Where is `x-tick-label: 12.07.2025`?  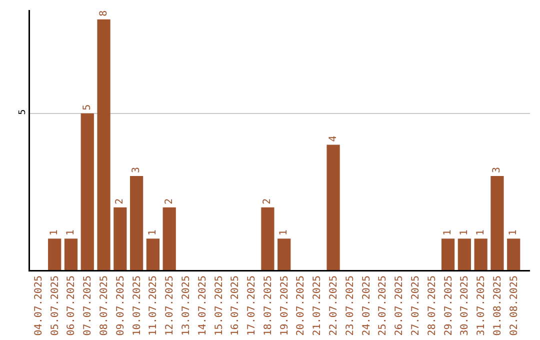
x-tick-label: 12.07.2025 is located at coordinates (170, 306).